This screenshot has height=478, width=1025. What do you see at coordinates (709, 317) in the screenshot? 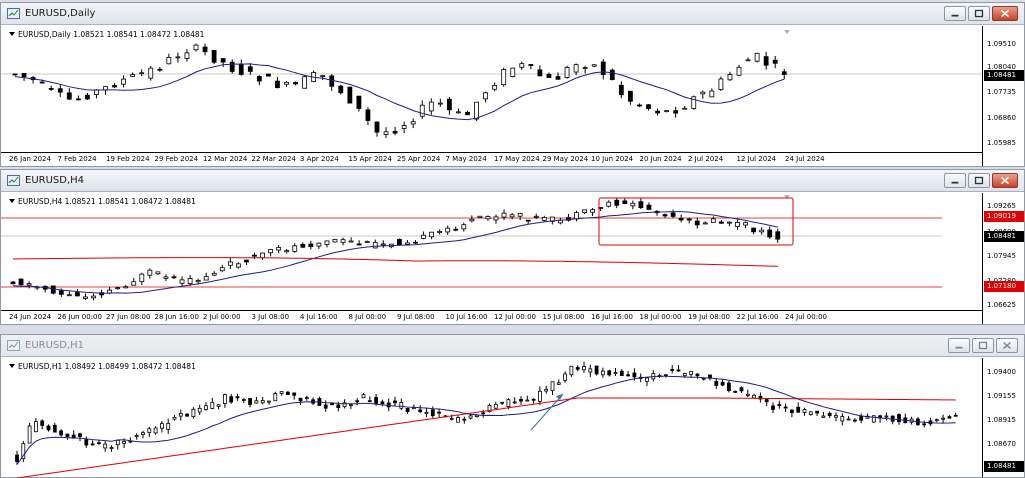
I see `time-label: 19 Jul 08:00` at bounding box center [709, 317].